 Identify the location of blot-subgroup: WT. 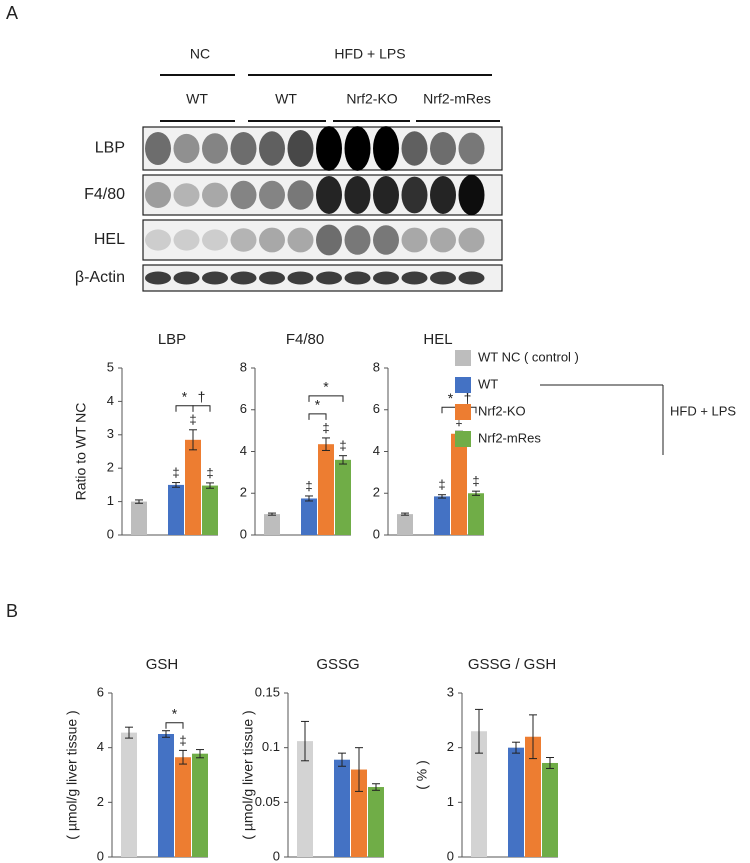
(197, 99).